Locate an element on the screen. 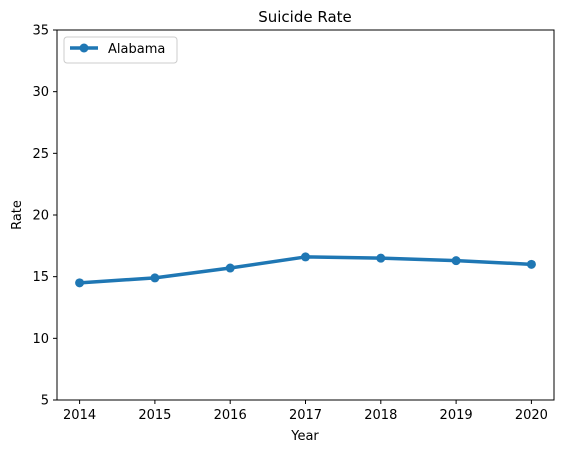  x-tick-label: 2014 is located at coordinates (79, 415).